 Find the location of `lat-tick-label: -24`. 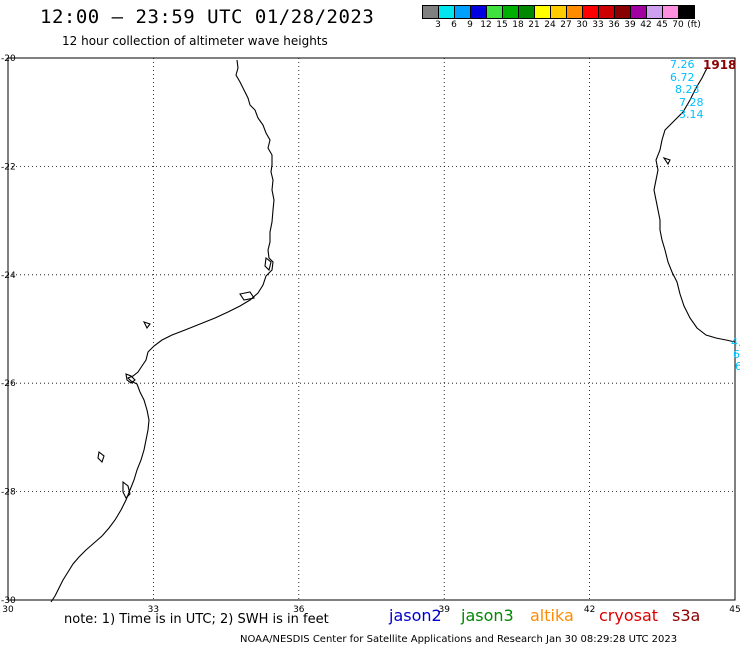

lat-tick-label: -24 is located at coordinates (8, 276).